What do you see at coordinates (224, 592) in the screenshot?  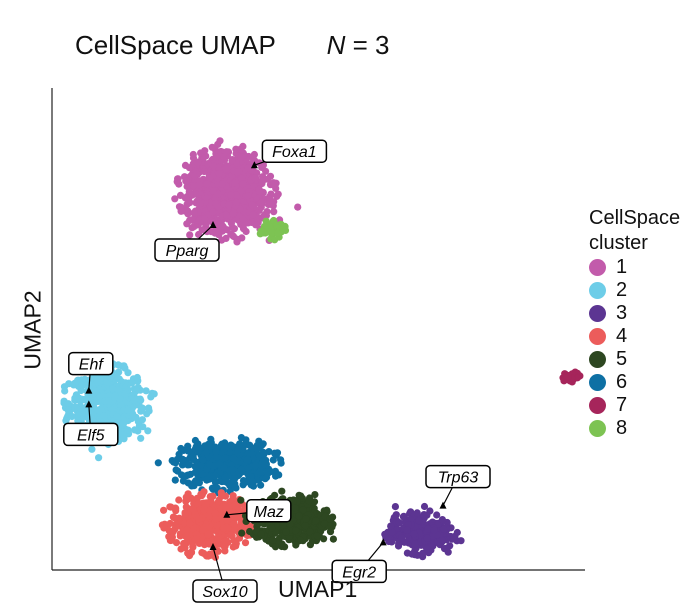 I see `annotation-label: Sox10` at bounding box center [224, 592].